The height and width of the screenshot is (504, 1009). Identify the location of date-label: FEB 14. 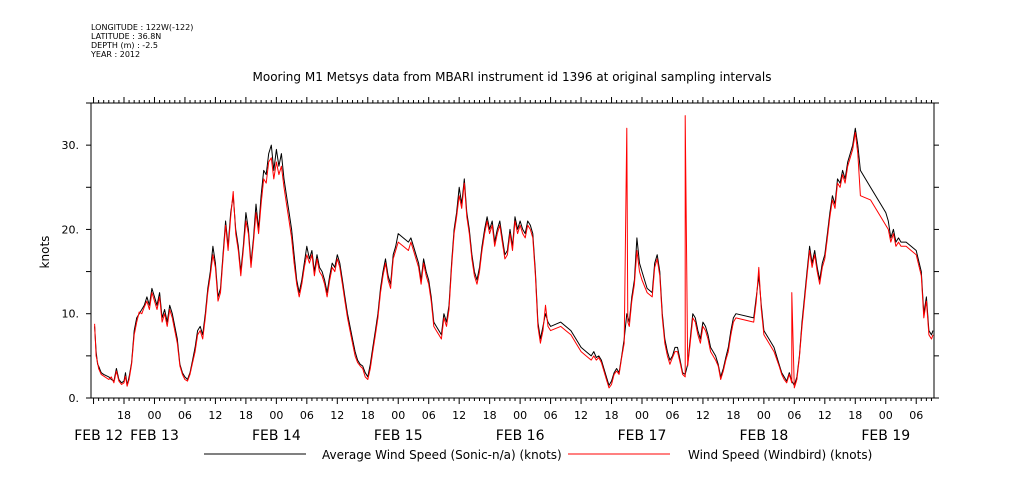
(276, 436).